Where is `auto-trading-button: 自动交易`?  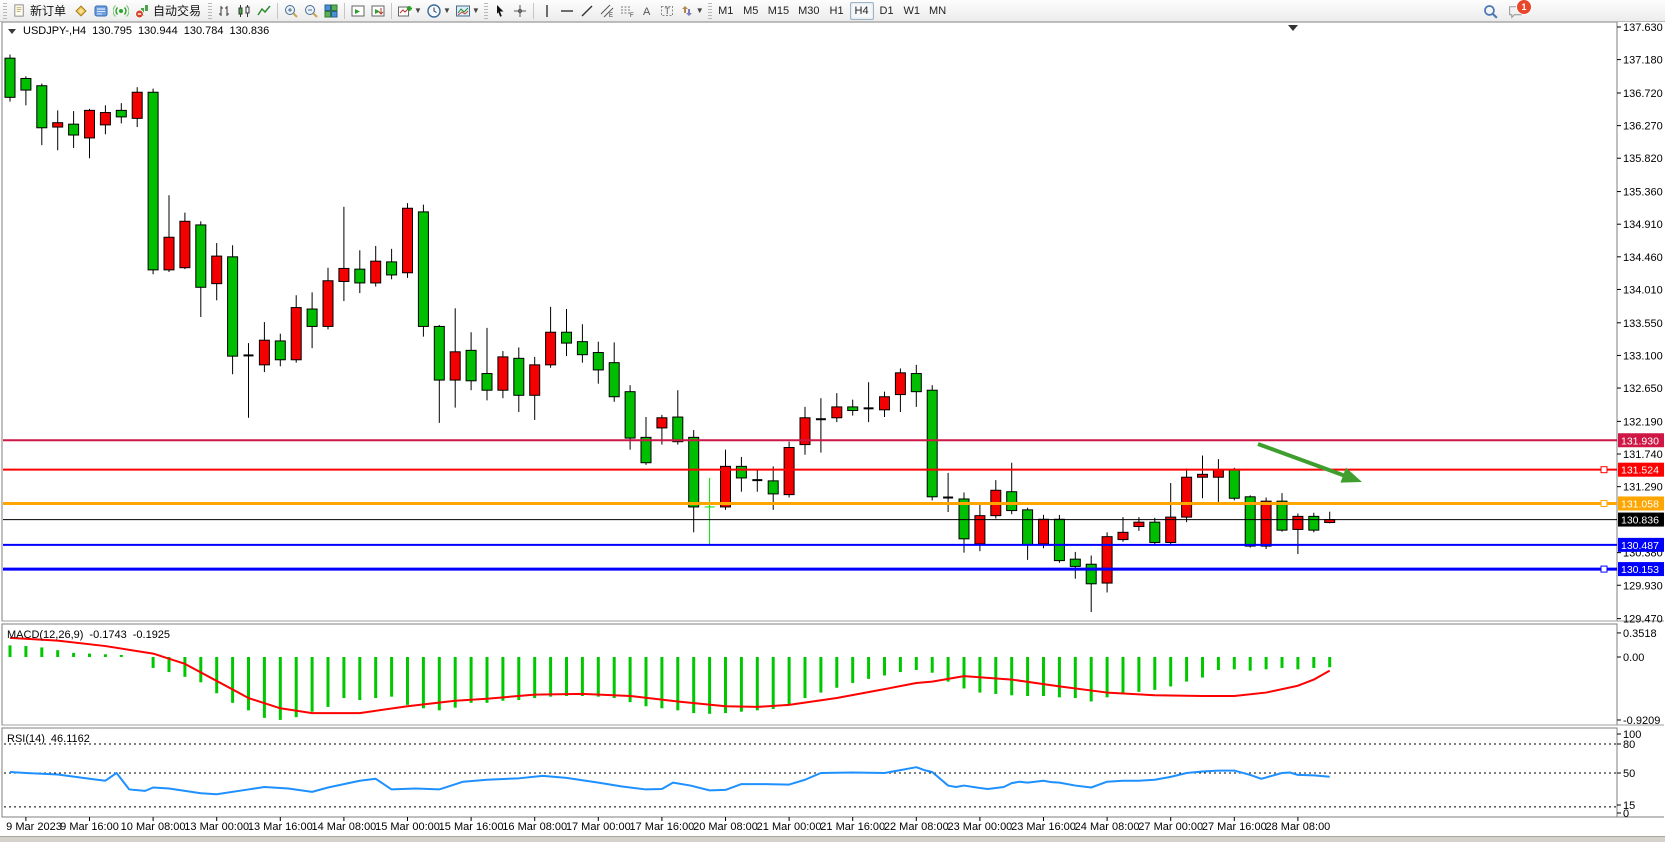
auto-trading-button: 自动交易 is located at coordinates (168, 11).